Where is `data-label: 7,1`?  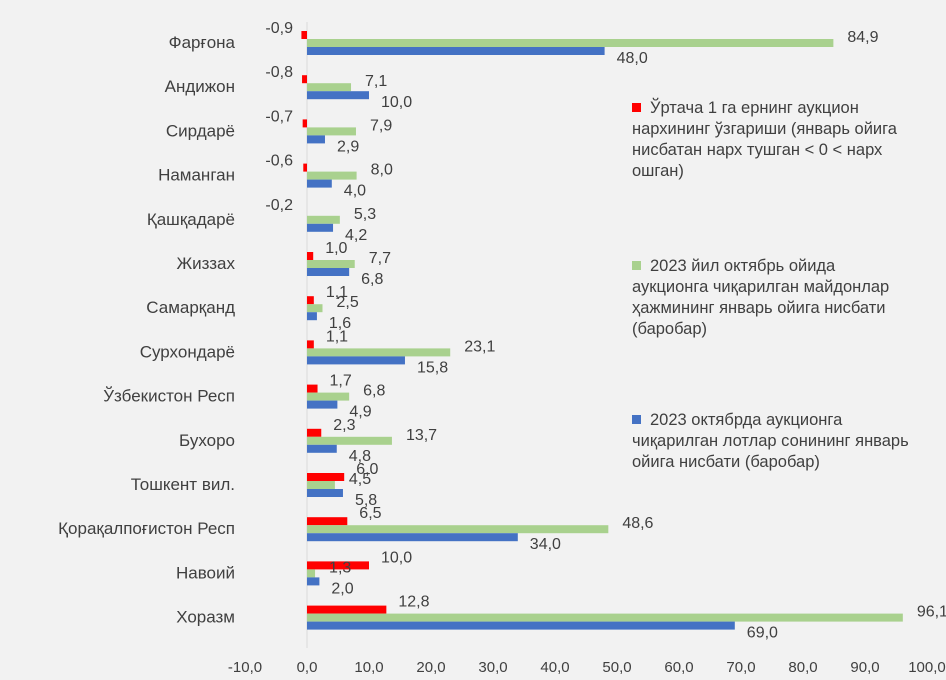 data-label: 7,1 is located at coordinates (376, 81).